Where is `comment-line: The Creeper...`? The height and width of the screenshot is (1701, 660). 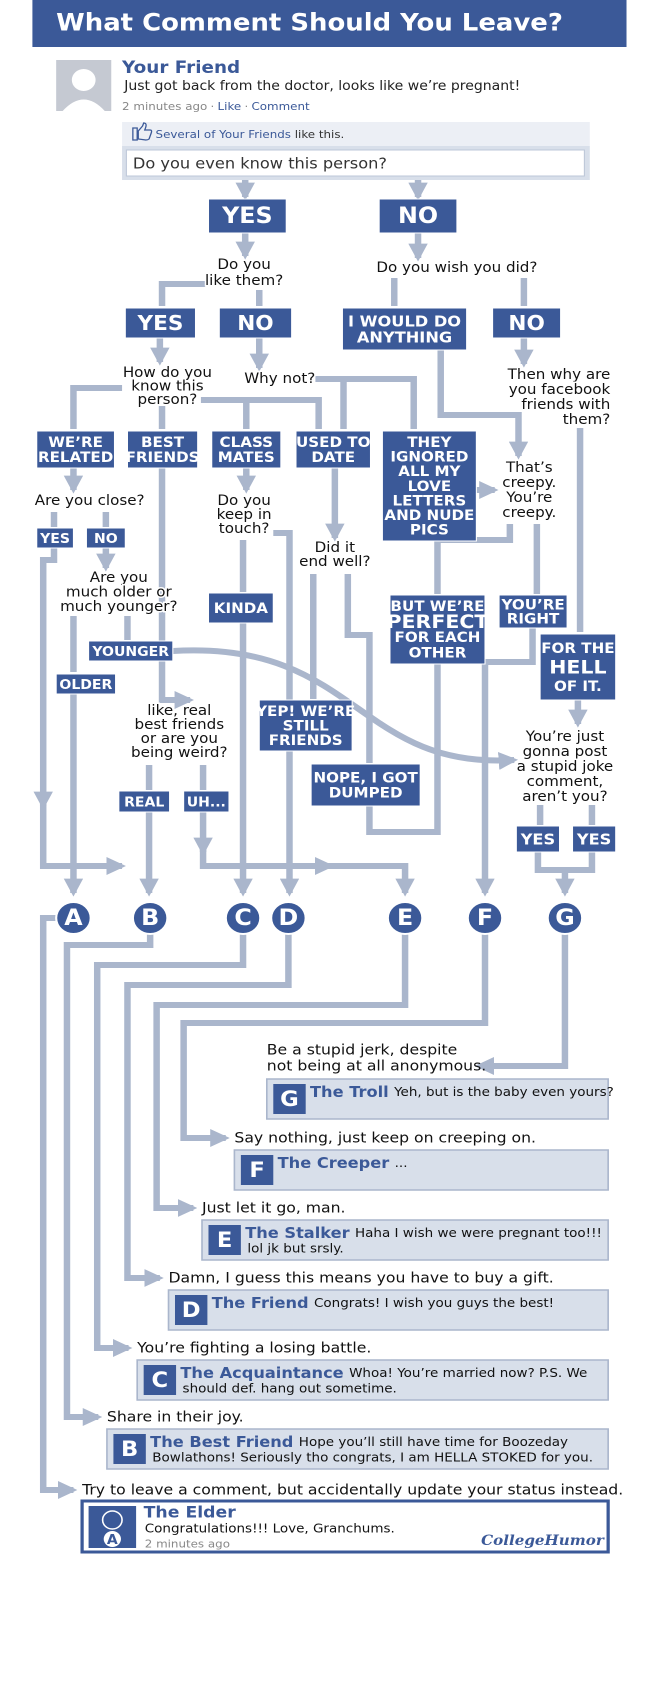 comment-line: The Creeper... is located at coordinates (343, 1162).